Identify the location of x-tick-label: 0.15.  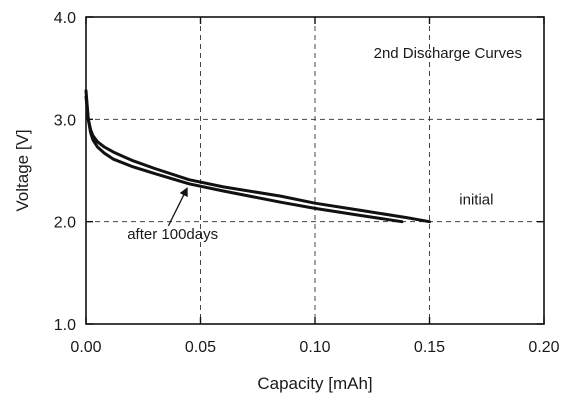
(429, 347).